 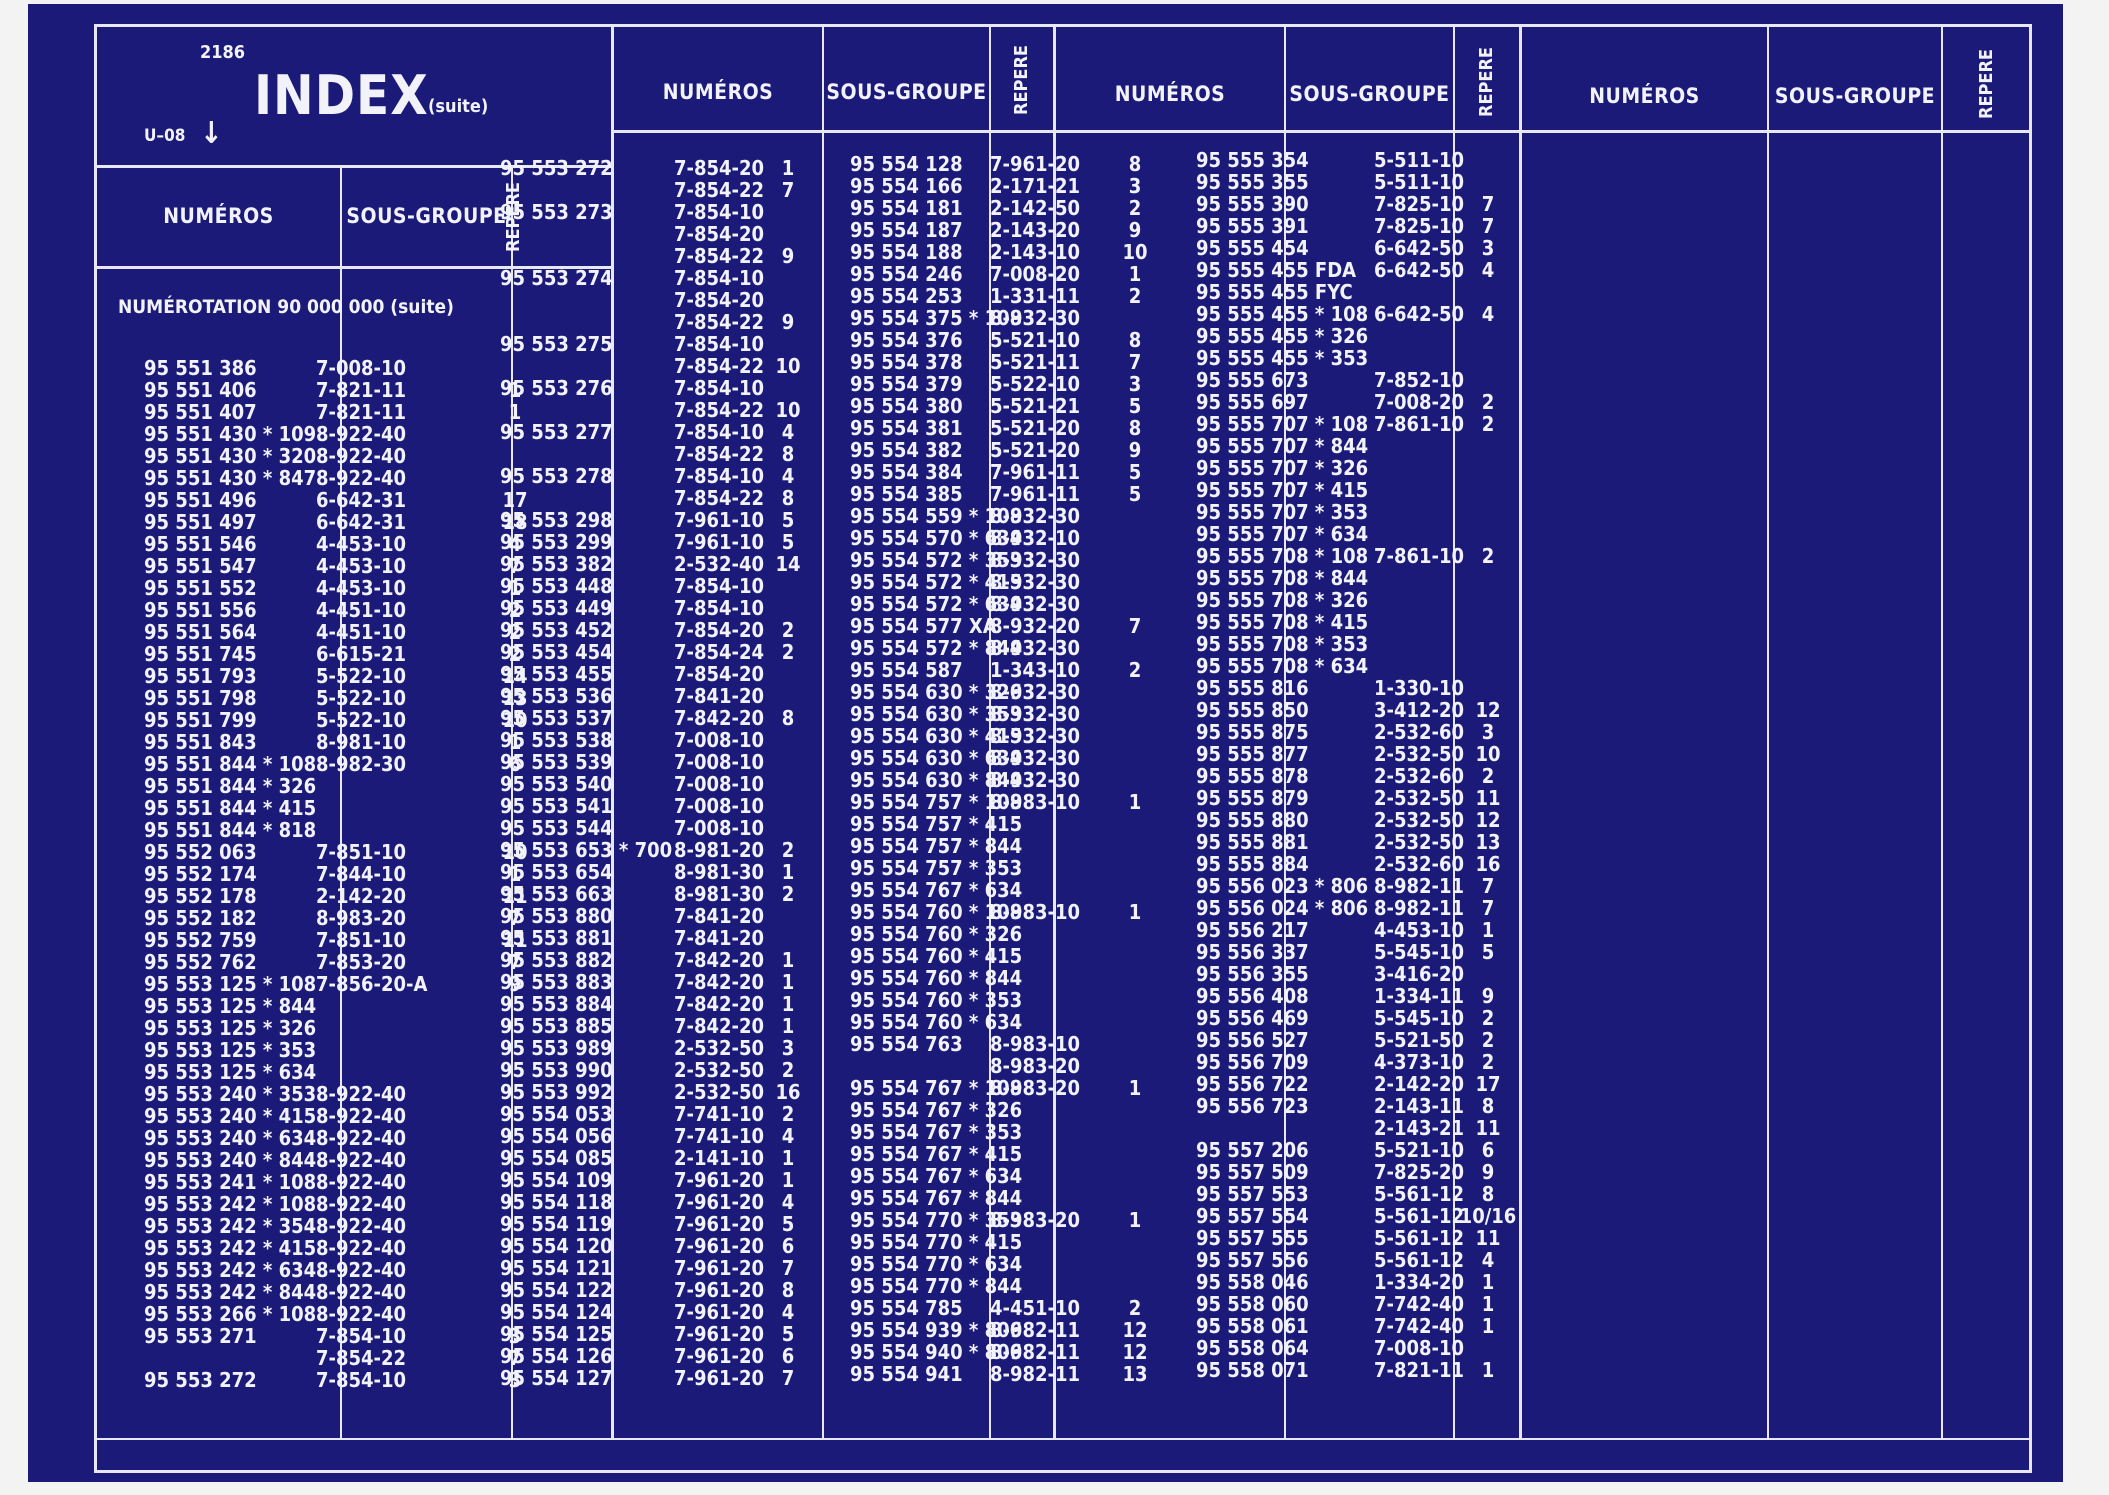 What do you see at coordinates (1252, 248) in the screenshot?
I see `col4-row-n: 95 555 454` at bounding box center [1252, 248].